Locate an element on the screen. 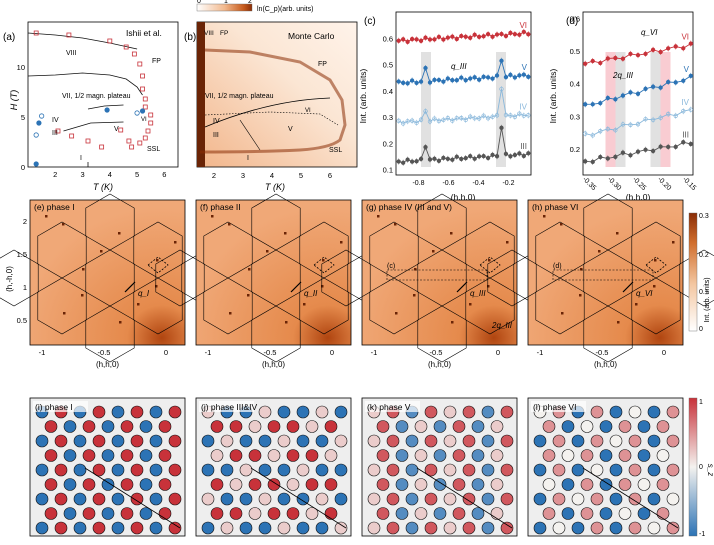 This screenshot has width=714, height=545. map-q-1: q_II is located at coordinates (311, 293).